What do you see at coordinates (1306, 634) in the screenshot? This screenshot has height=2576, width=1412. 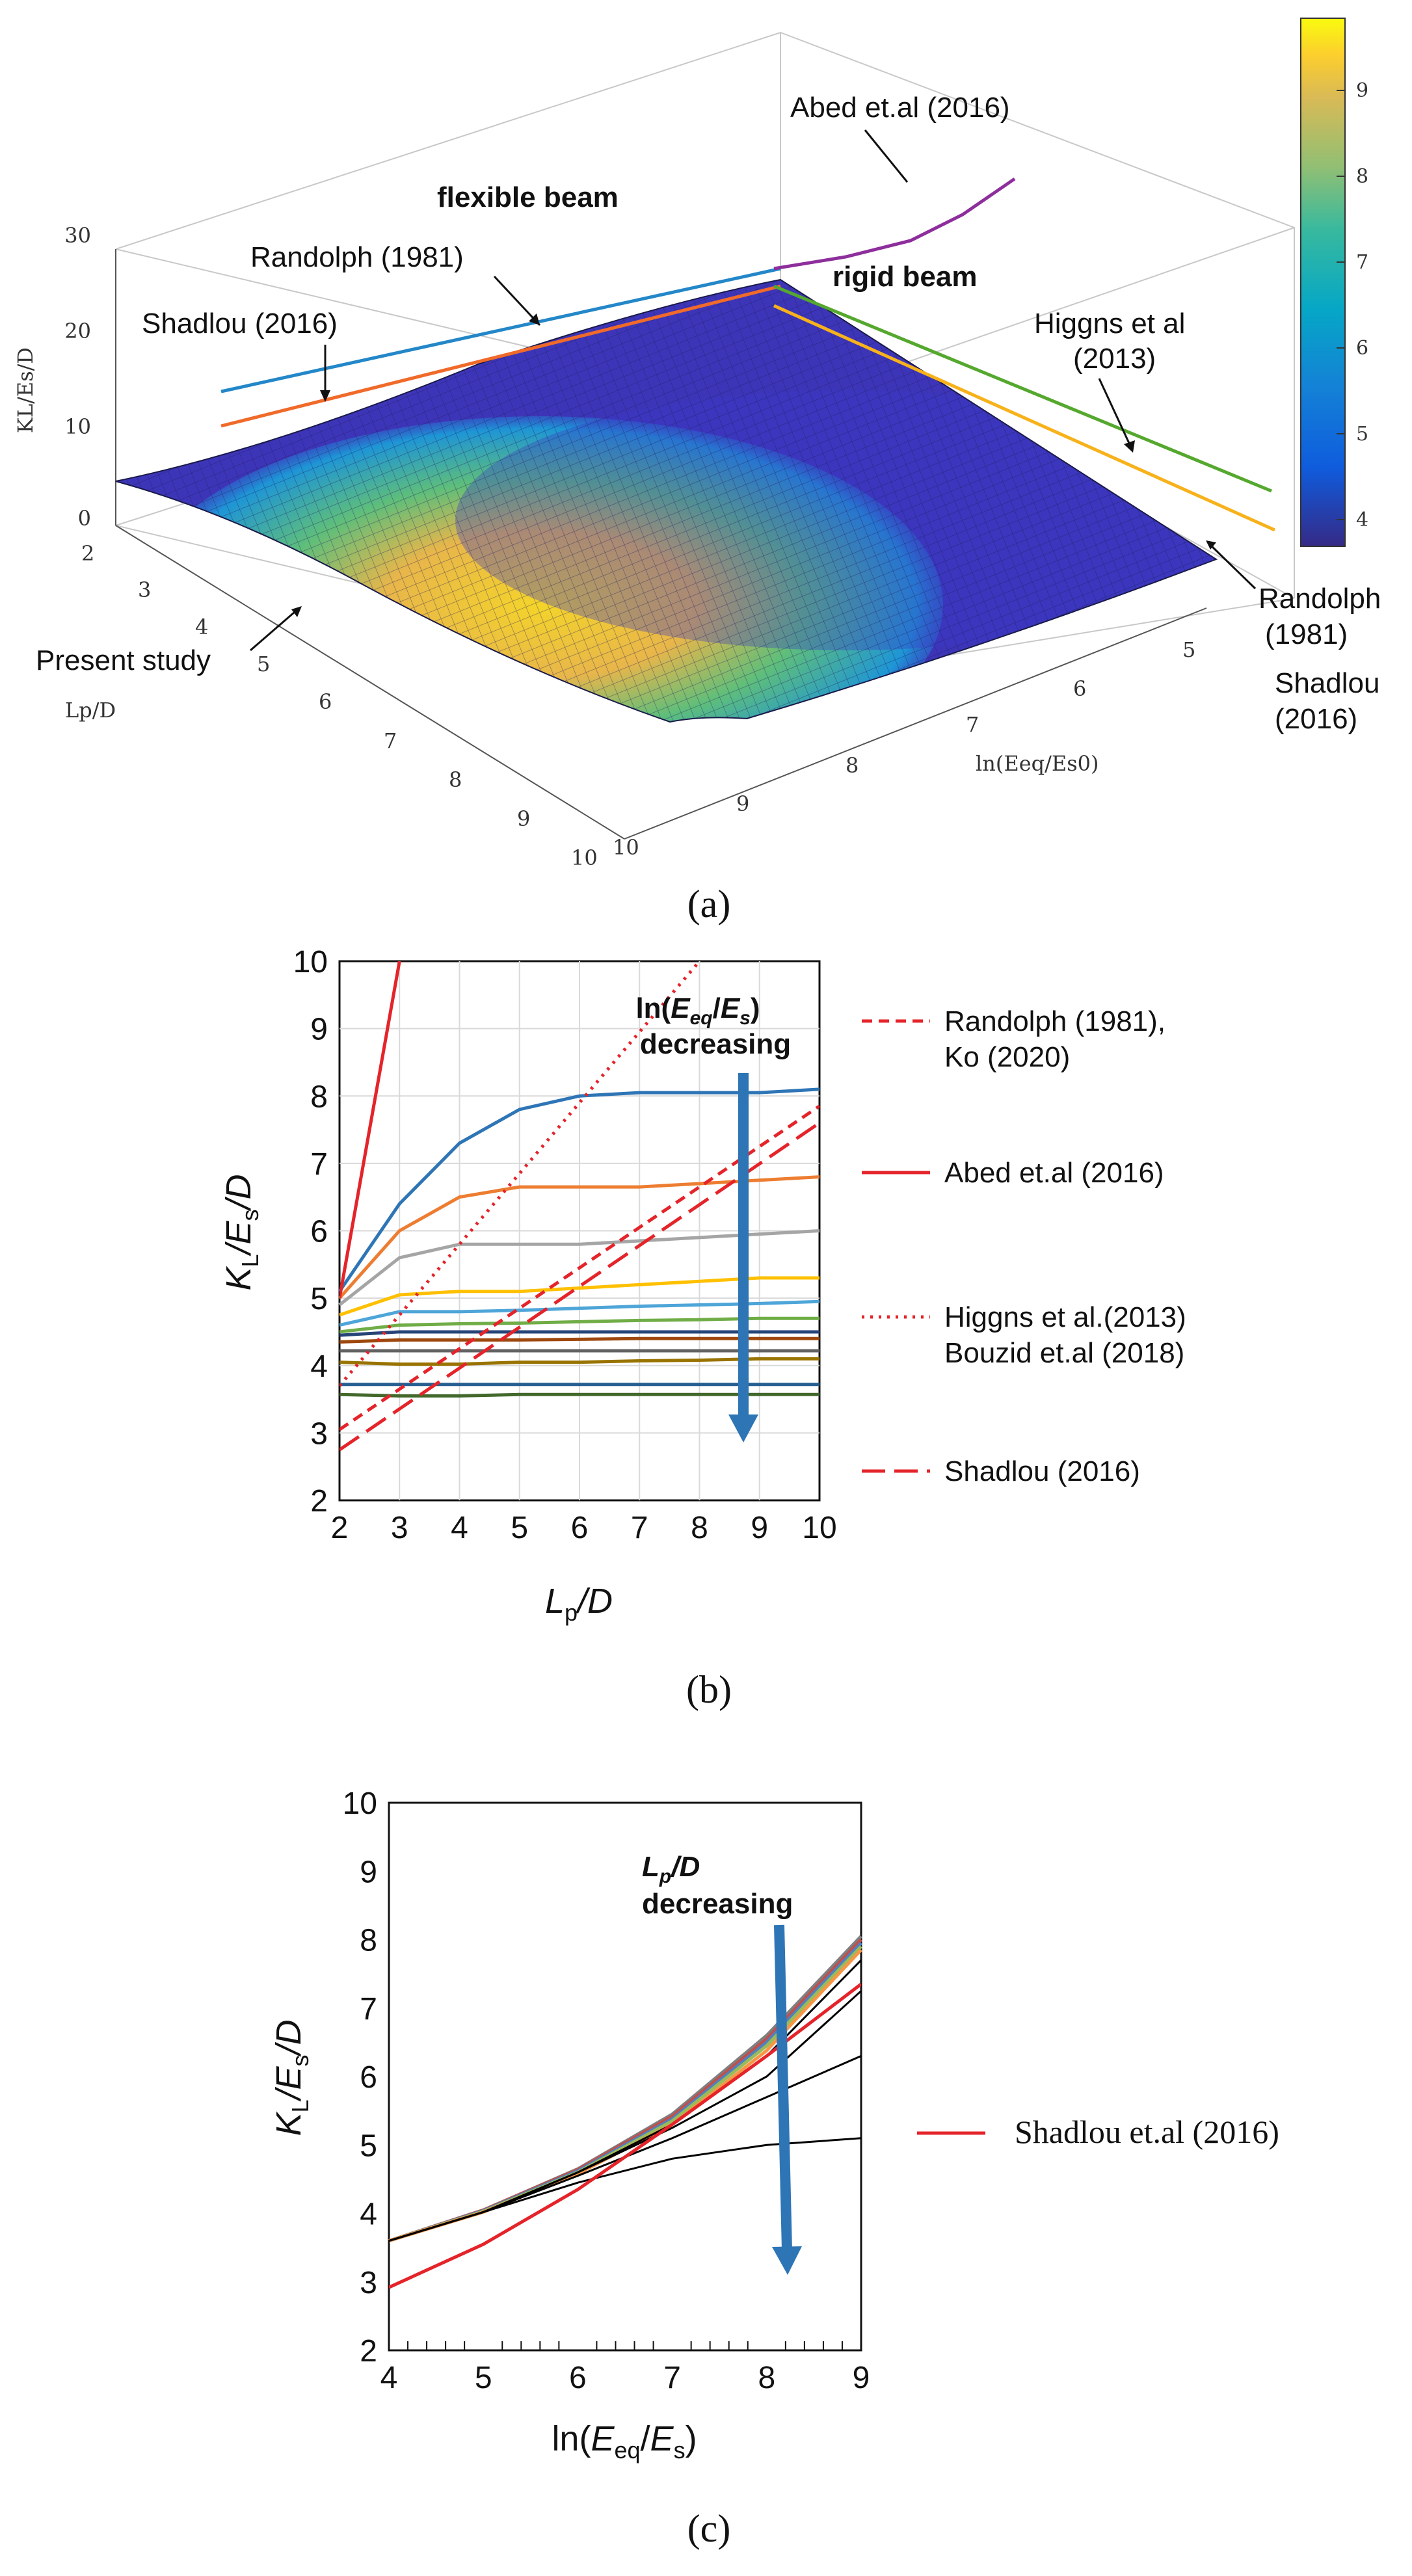 I see `annotation-randolph-right-2: (1981)` at bounding box center [1306, 634].